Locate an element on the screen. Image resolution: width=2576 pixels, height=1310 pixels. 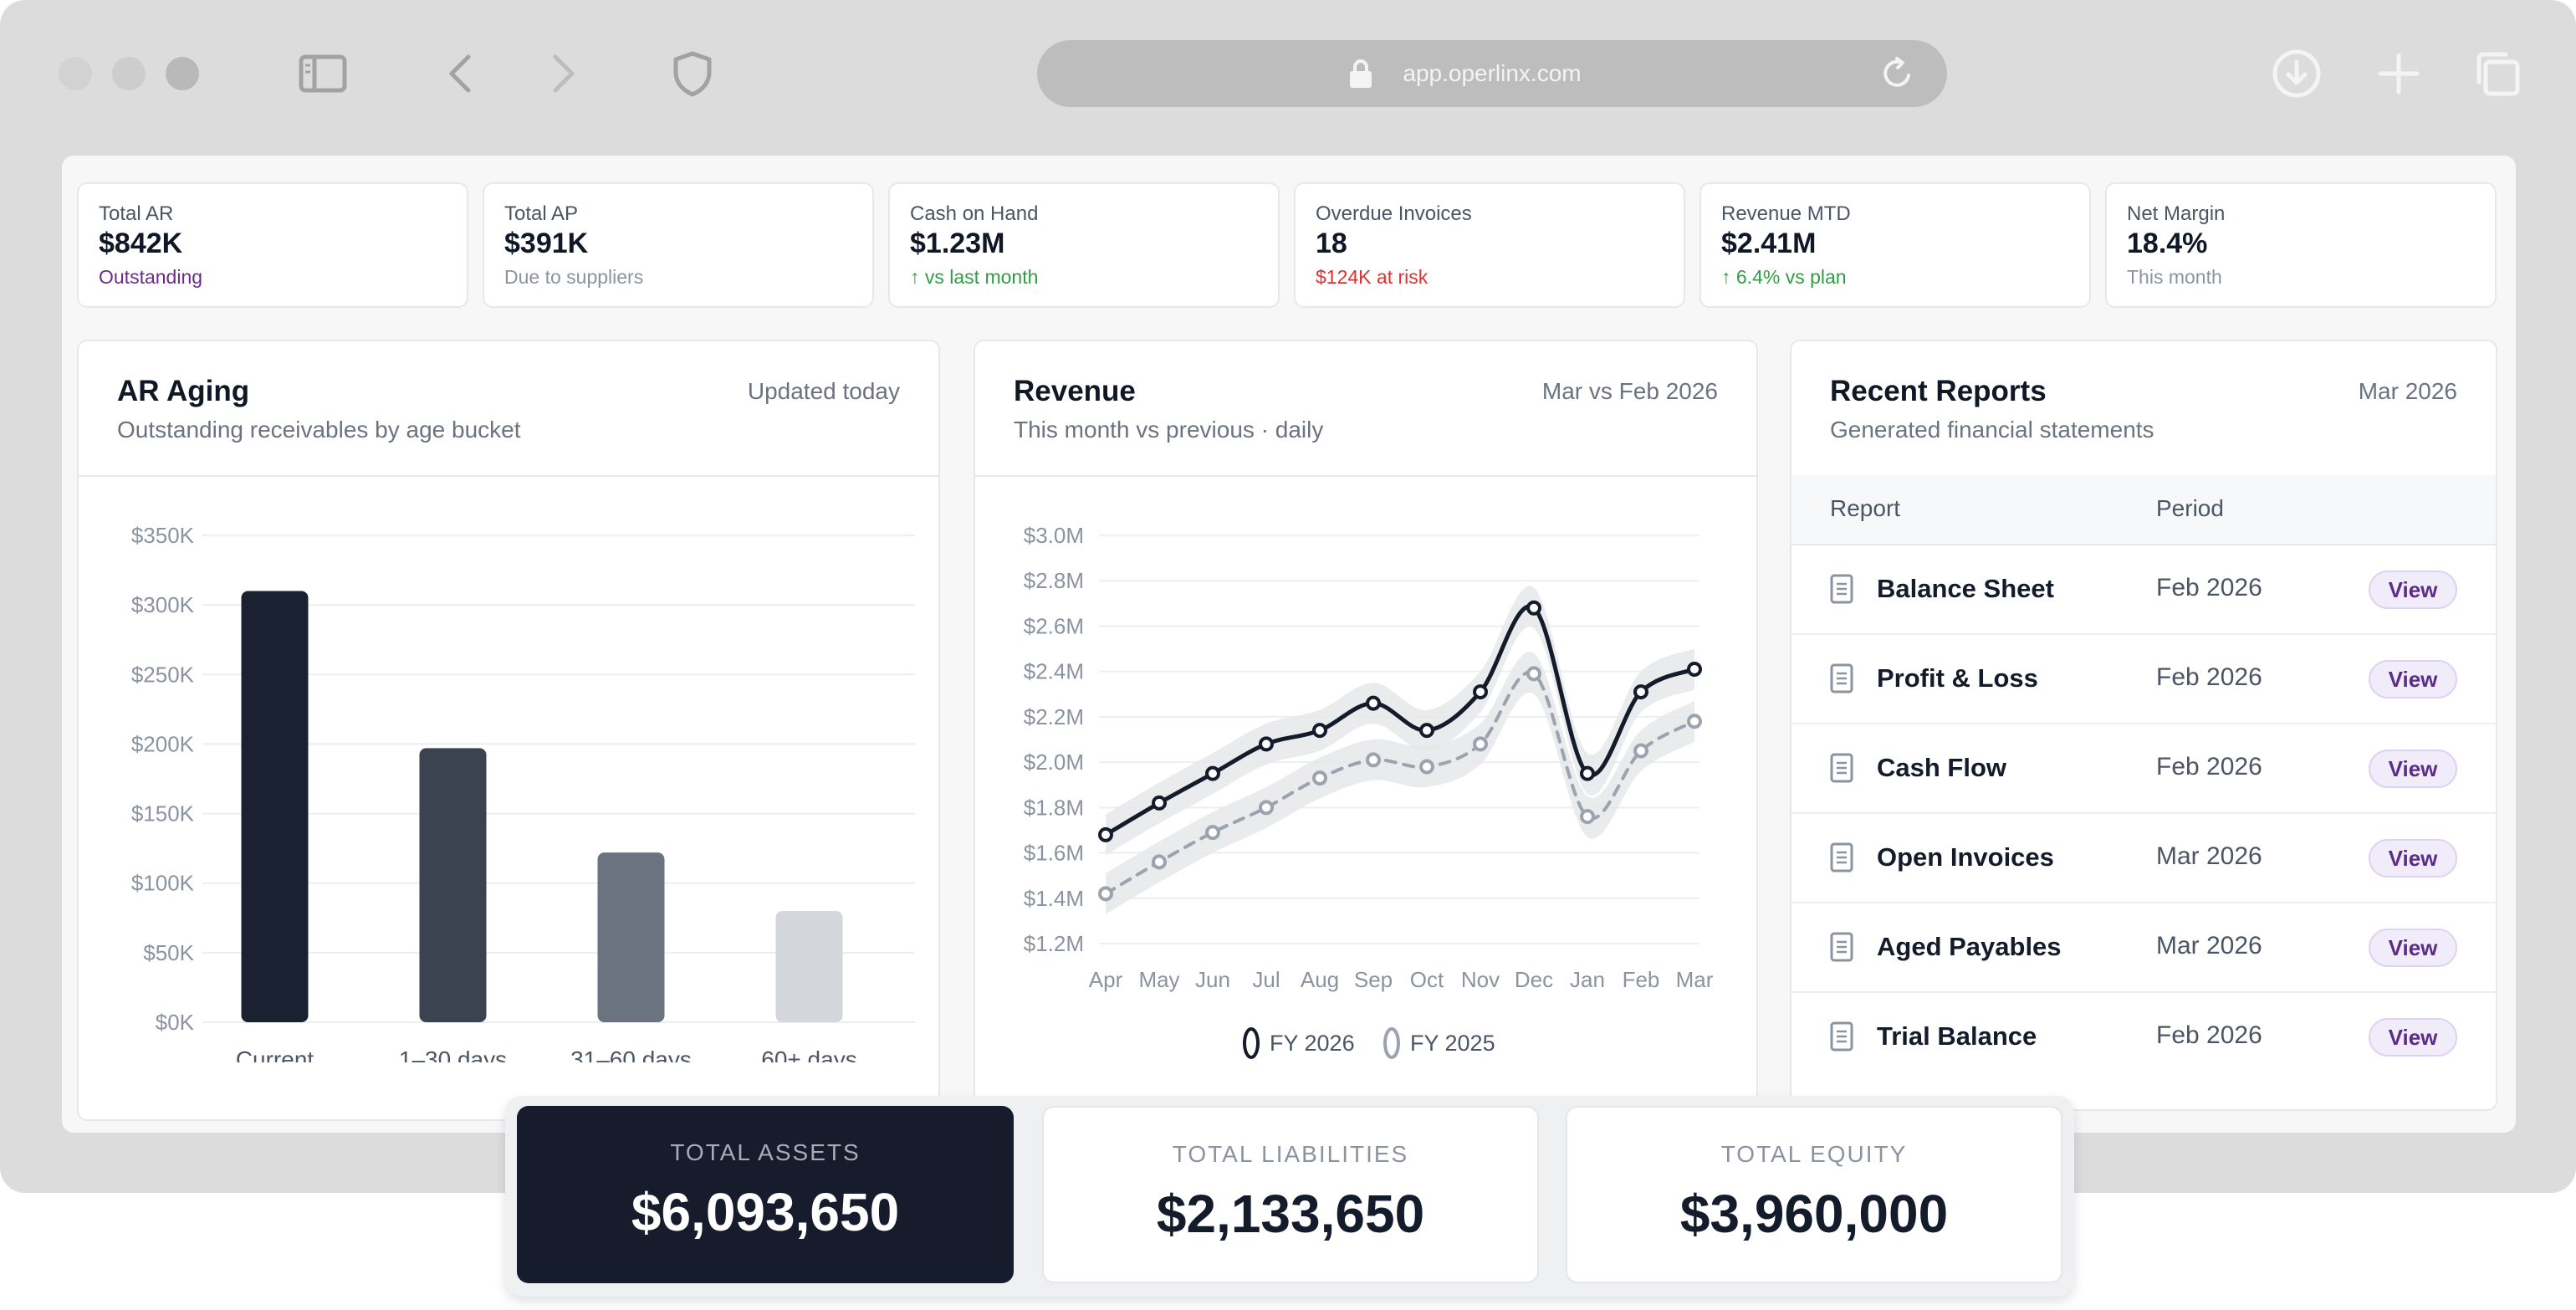
kpi-card-net-margin: Net Margin 18.4% This month is located at coordinates (2301, 245).